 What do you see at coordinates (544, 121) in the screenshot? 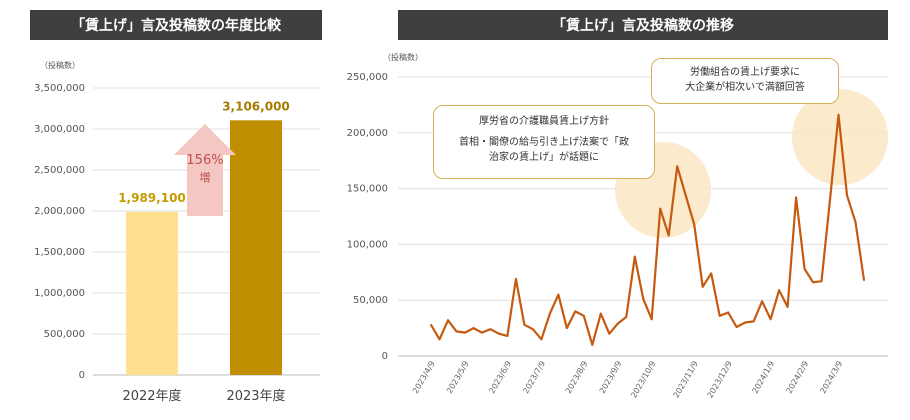
I see `callout-1-line1: 厚労省の介護職員賃上げ方針` at bounding box center [544, 121].